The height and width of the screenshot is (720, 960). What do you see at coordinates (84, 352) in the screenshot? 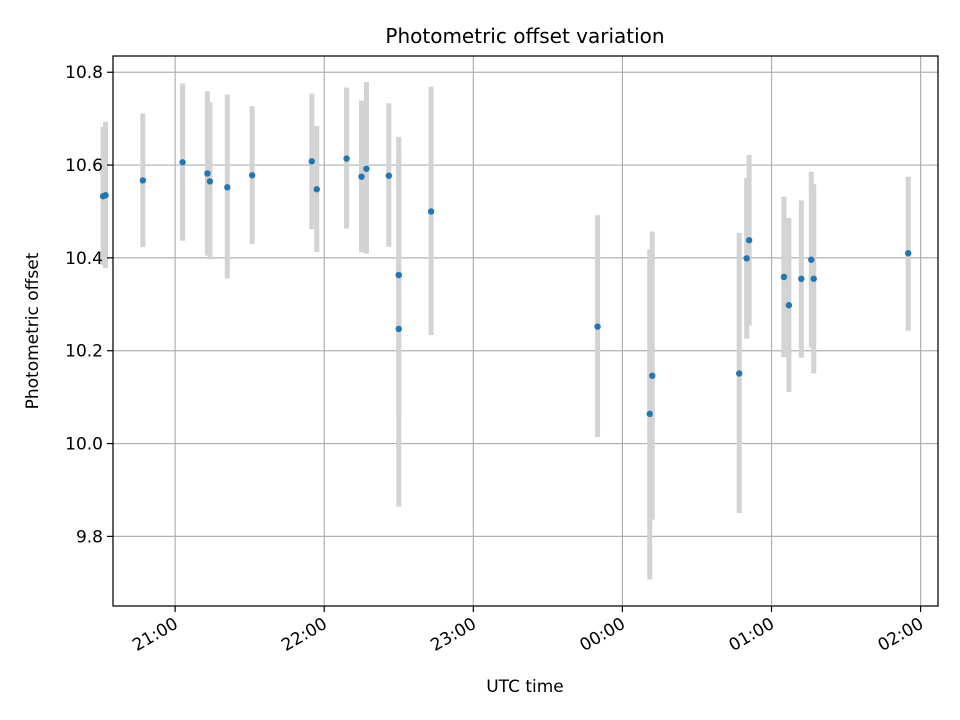
I see `y-tick-label: 10.2` at bounding box center [84, 352].